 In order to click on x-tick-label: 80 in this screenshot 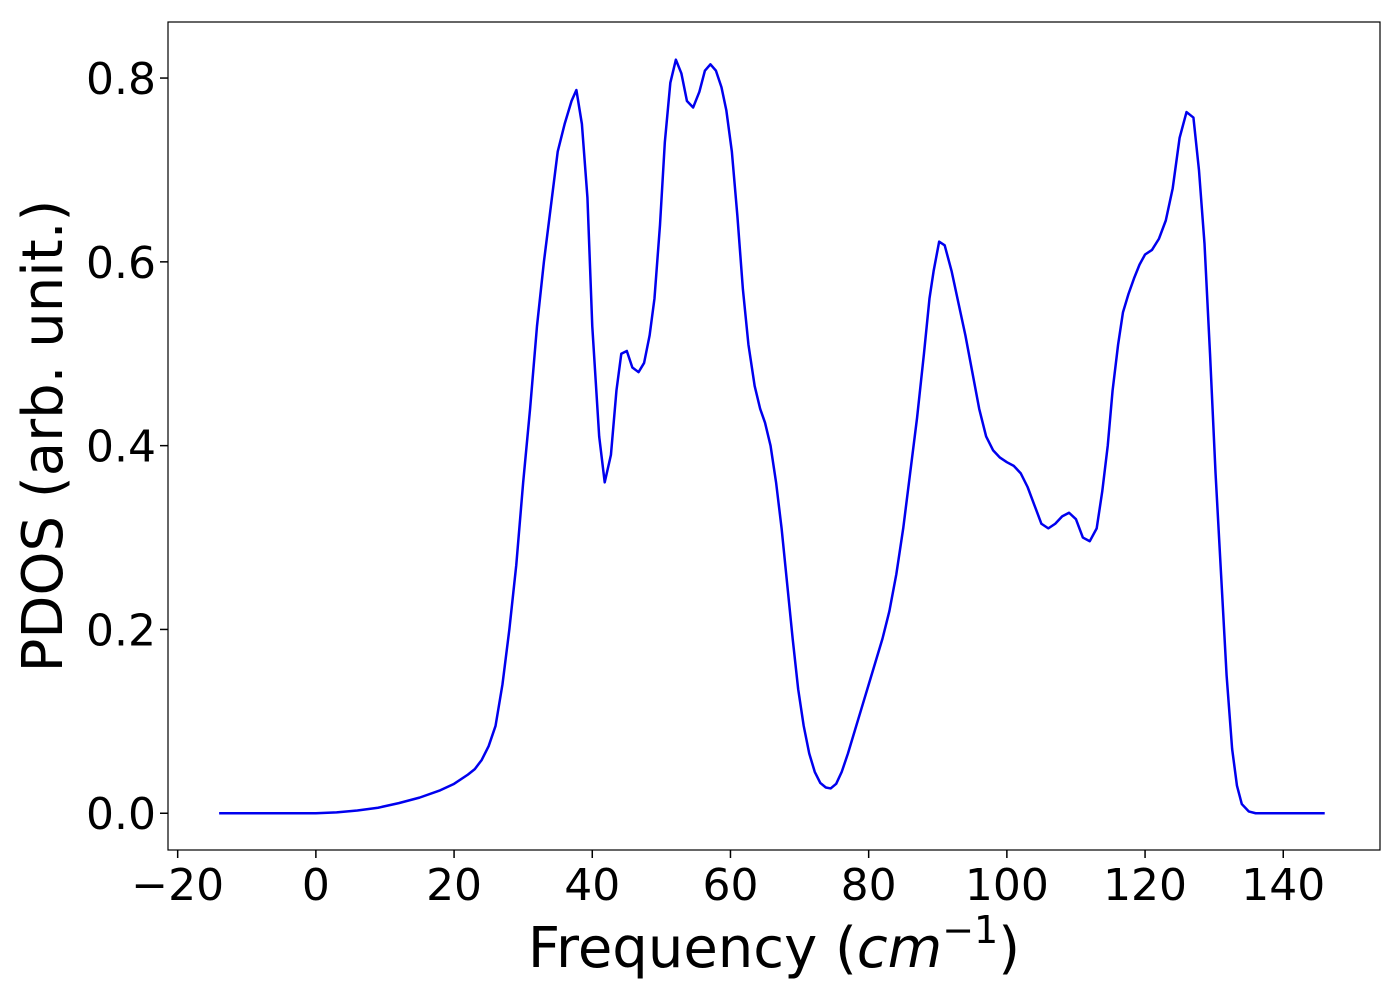, I will do `click(869, 885)`.